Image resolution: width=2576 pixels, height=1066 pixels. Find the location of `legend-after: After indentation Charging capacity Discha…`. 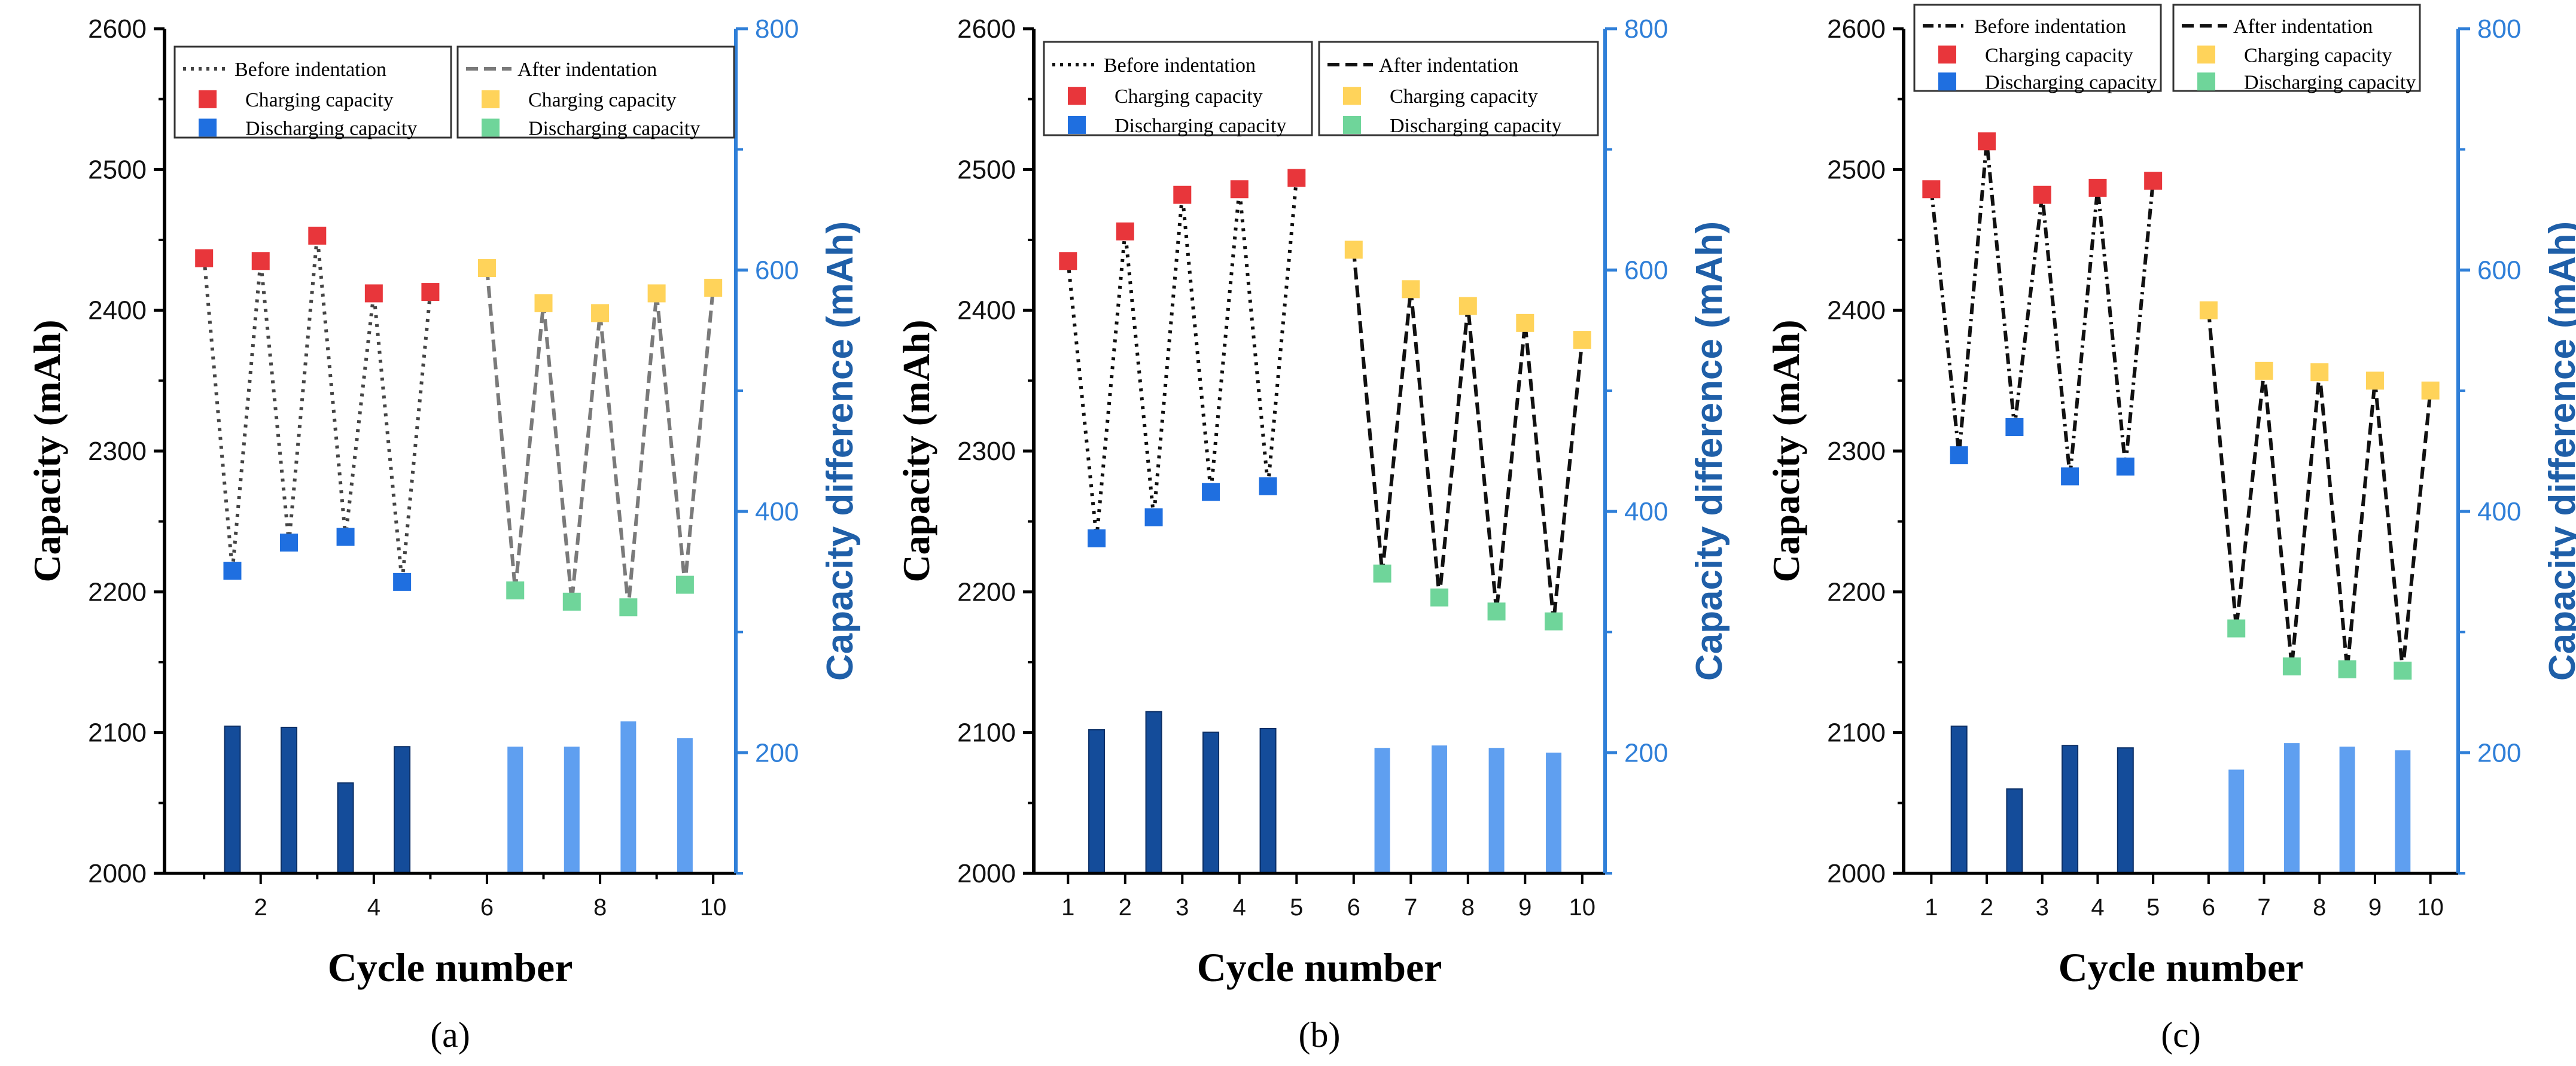

legend-after: After indentation Charging capacity Discha… is located at coordinates (595, 92).